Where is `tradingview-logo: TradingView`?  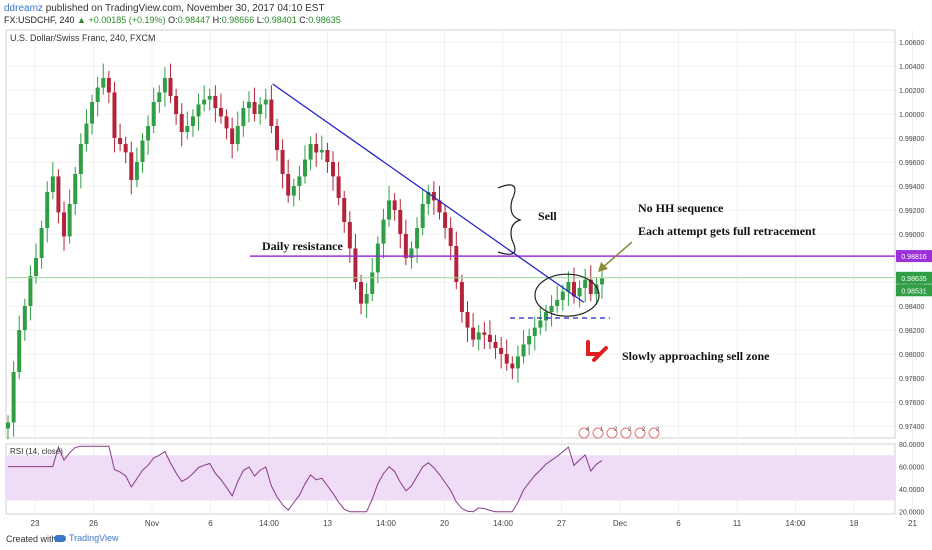 tradingview-logo: TradingView is located at coordinates (86, 538).